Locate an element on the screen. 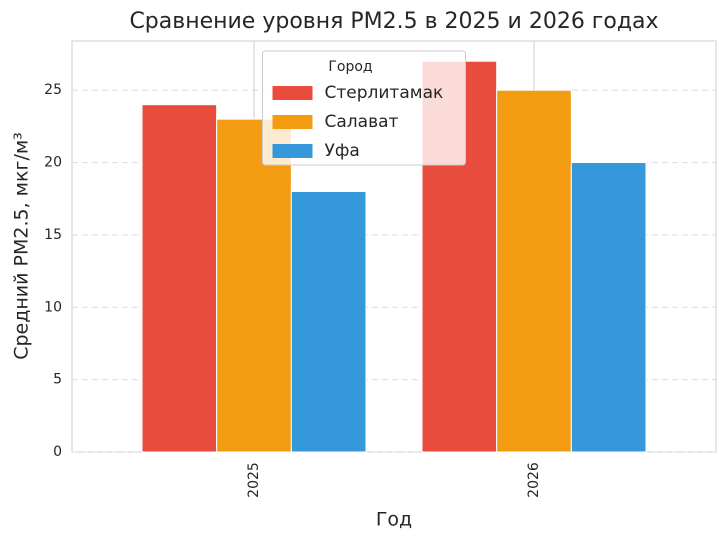 The height and width of the screenshot is (548, 728). x-axis-label: Год is located at coordinates (394, 520).